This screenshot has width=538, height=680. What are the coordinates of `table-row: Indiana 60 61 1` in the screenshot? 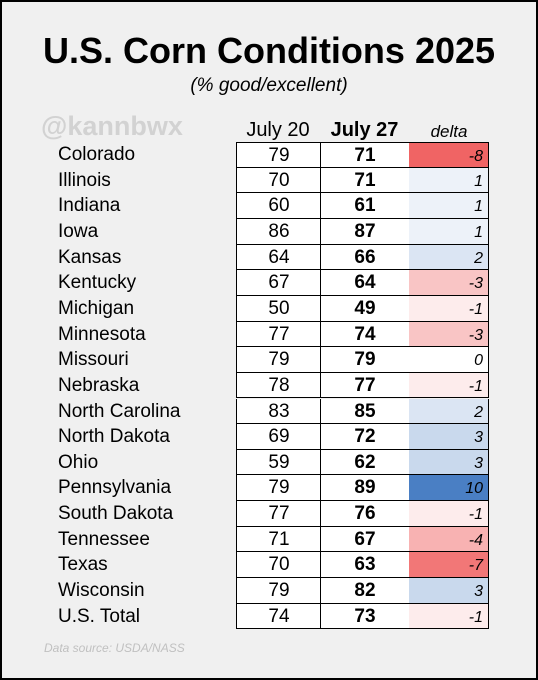 It's located at (269, 206).